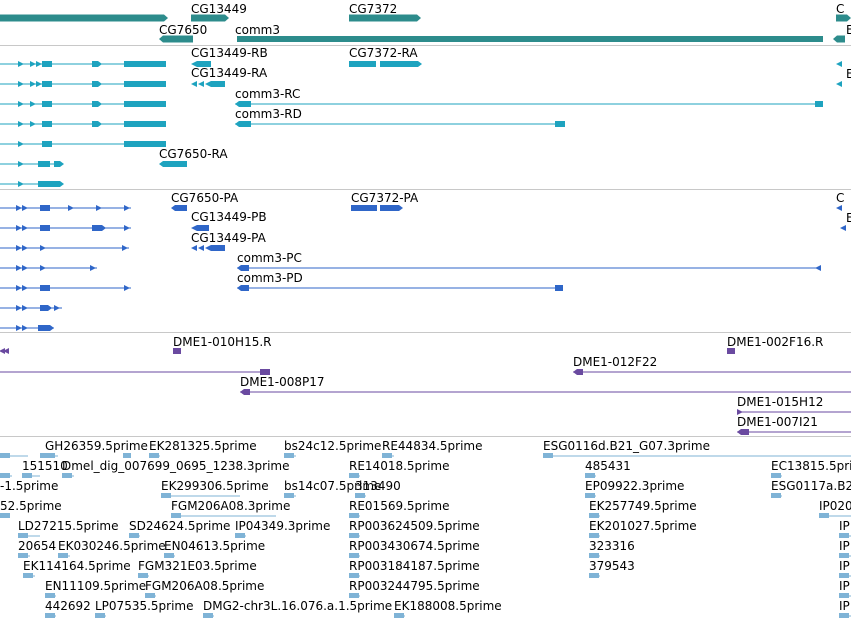 The width and height of the screenshot is (851, 622). Describe the element at coordinates (77, 566) in the screenshot. I see `est-label: EK114164.5prime` at that location.